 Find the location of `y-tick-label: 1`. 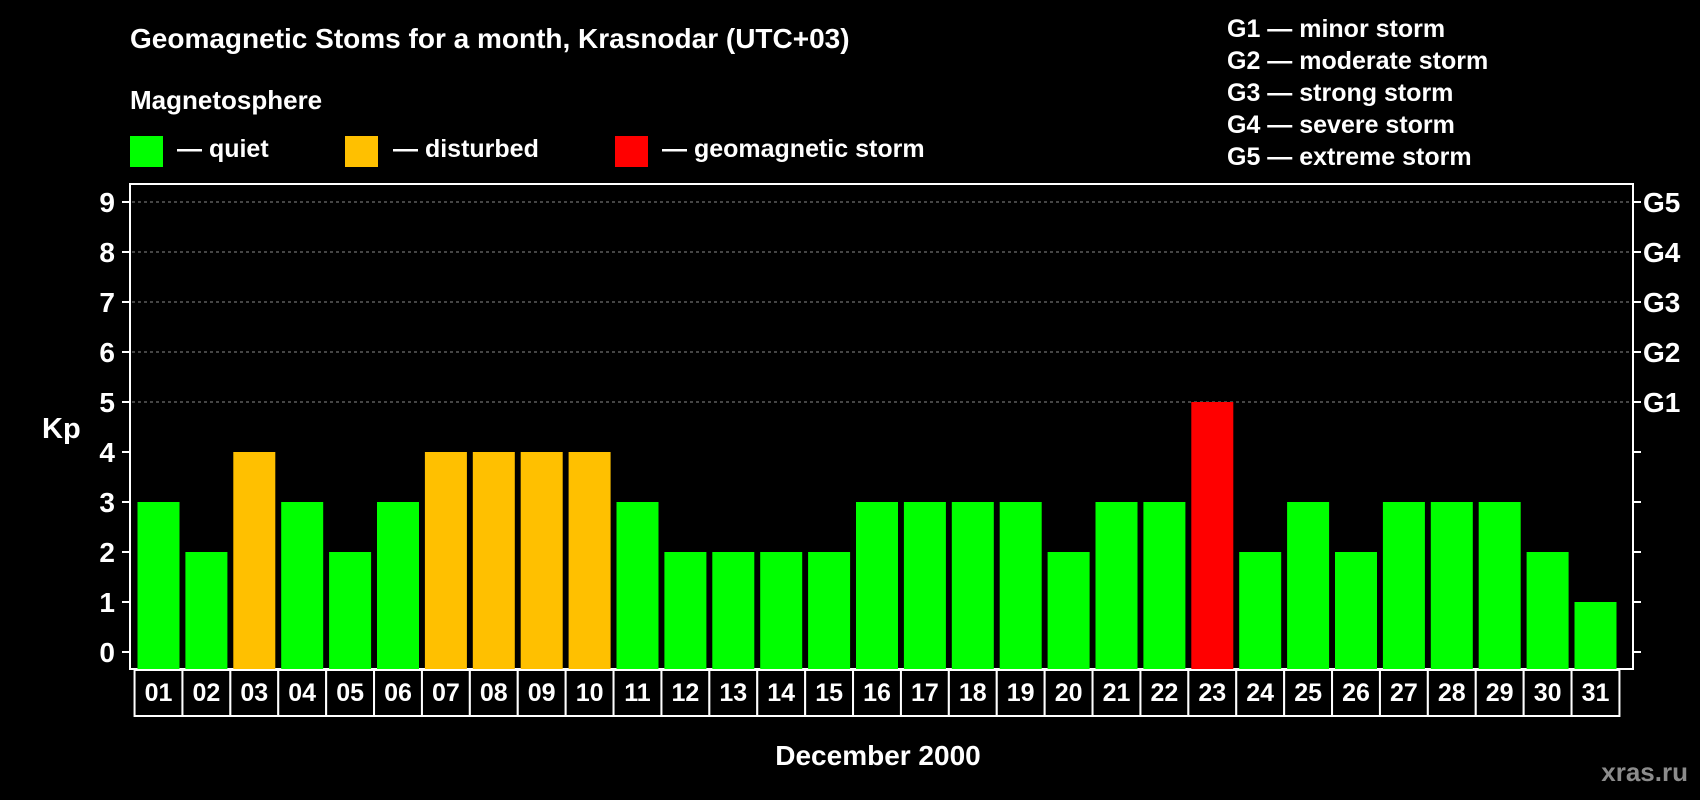

y-tick-label: 1 is located at coordinates (107, 602).